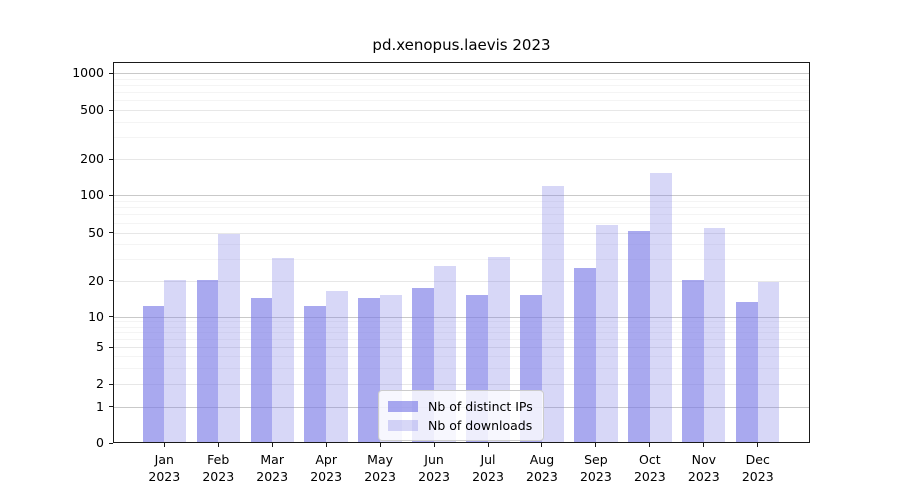 The height and width of the screenshot is (500, 900). What do you see at coordinates (380, 468) in the screenshot?
I see `x-tick-label: May 2023` at bounding box center [380, 468].